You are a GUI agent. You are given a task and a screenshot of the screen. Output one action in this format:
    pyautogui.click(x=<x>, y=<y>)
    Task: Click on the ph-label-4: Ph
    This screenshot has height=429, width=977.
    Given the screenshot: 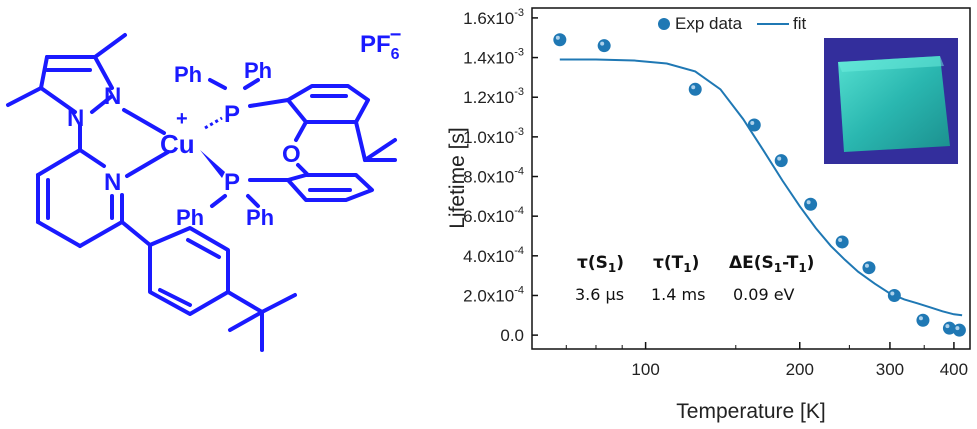 What is the action you would take?
    pyautogui.click(x=260, y=217)
    